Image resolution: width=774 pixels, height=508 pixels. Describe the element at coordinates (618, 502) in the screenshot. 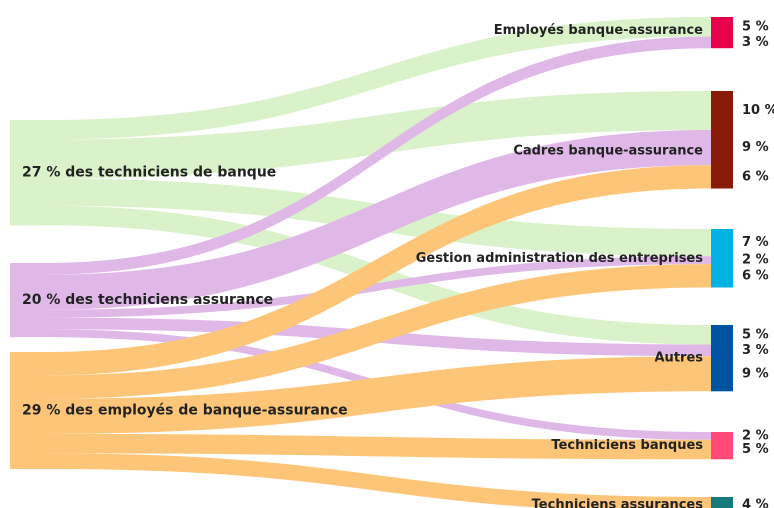

I see `target-label: Techniciens assurances` at that location.